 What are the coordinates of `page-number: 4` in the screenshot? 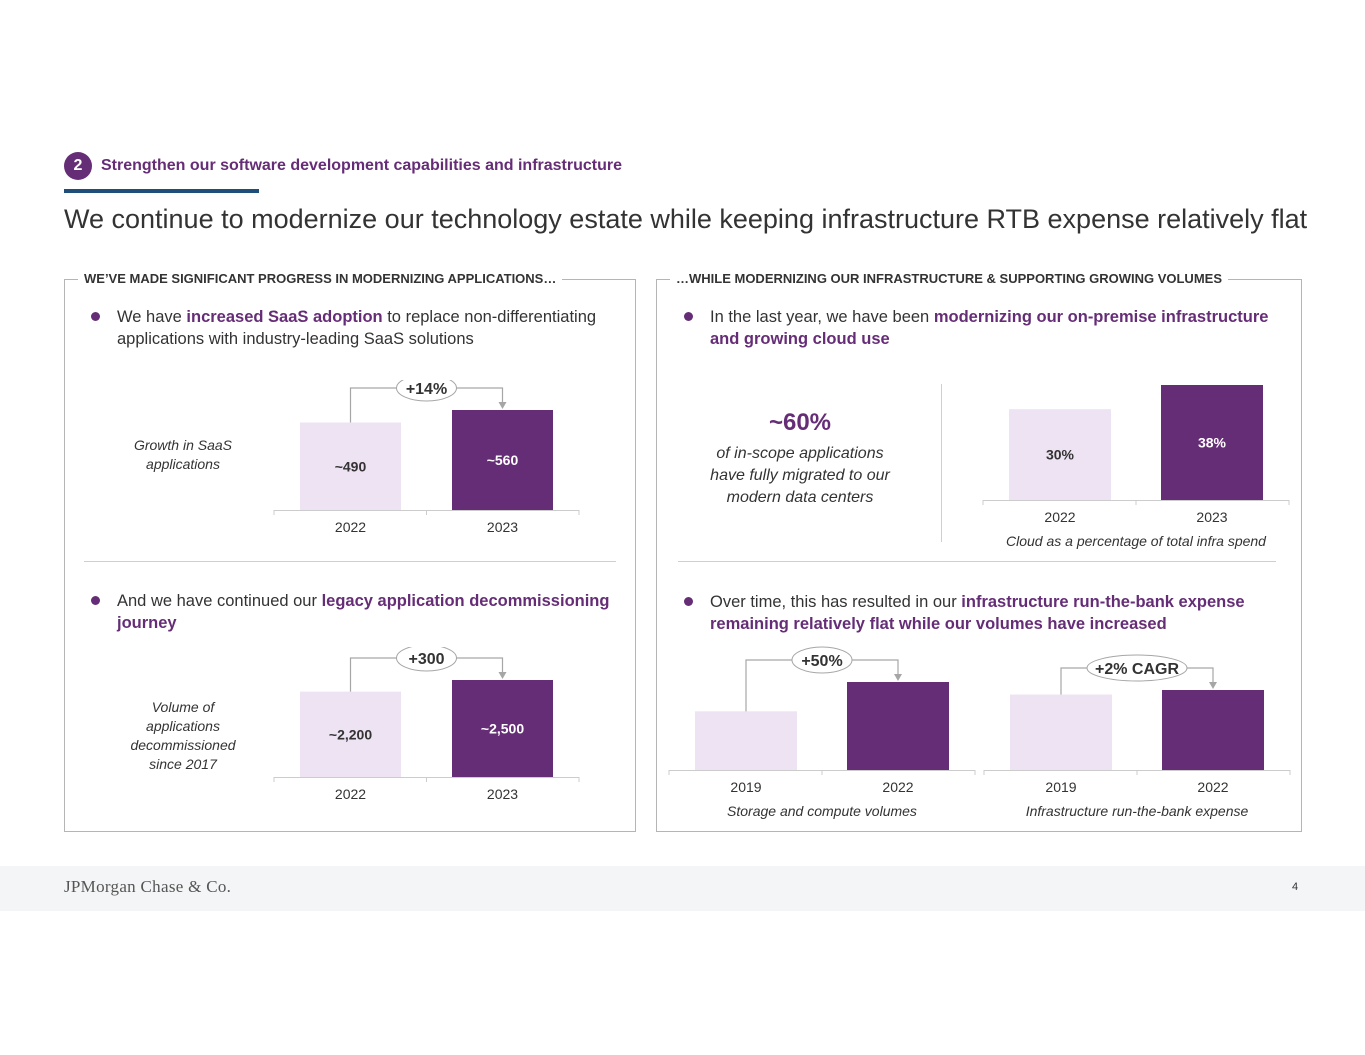 It's located at (1295, 887).